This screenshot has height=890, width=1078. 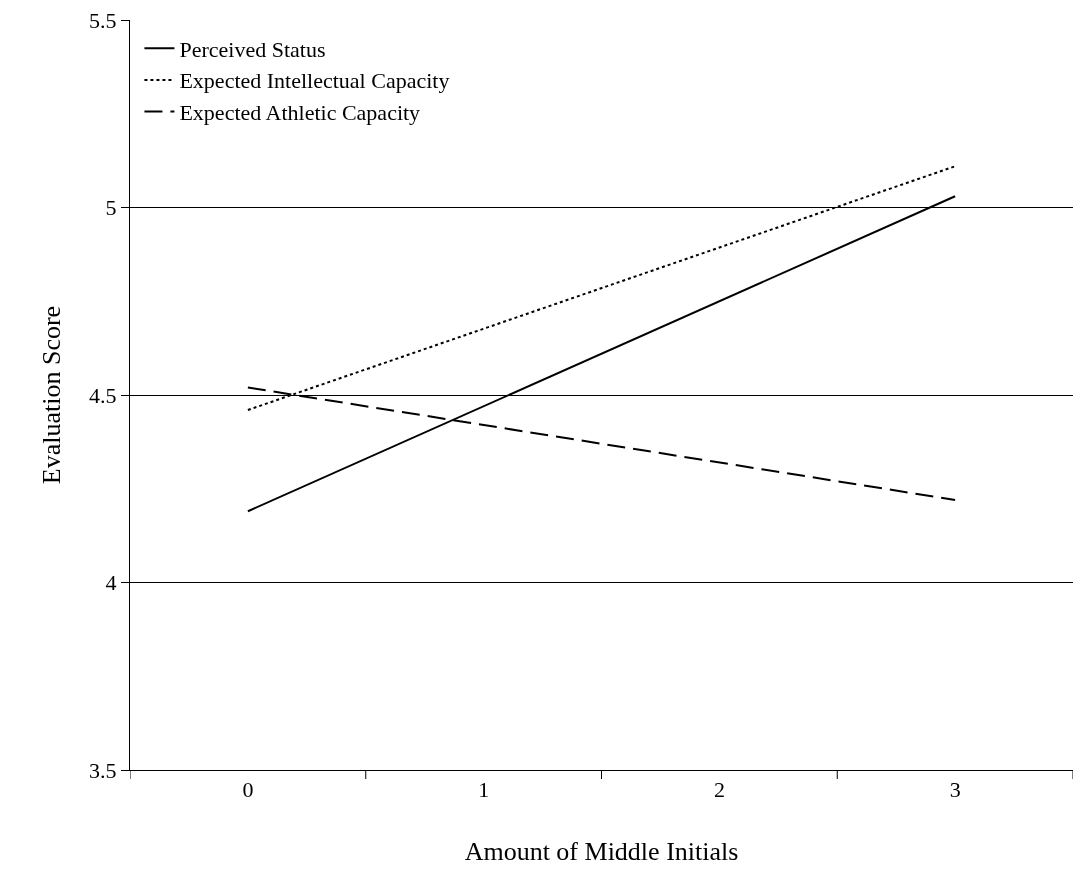 What do you see at coordinates (300, 113) in the screenshot?
I see `legend-label: Expected Athletic Capacity` at bounding box center [300, 113].